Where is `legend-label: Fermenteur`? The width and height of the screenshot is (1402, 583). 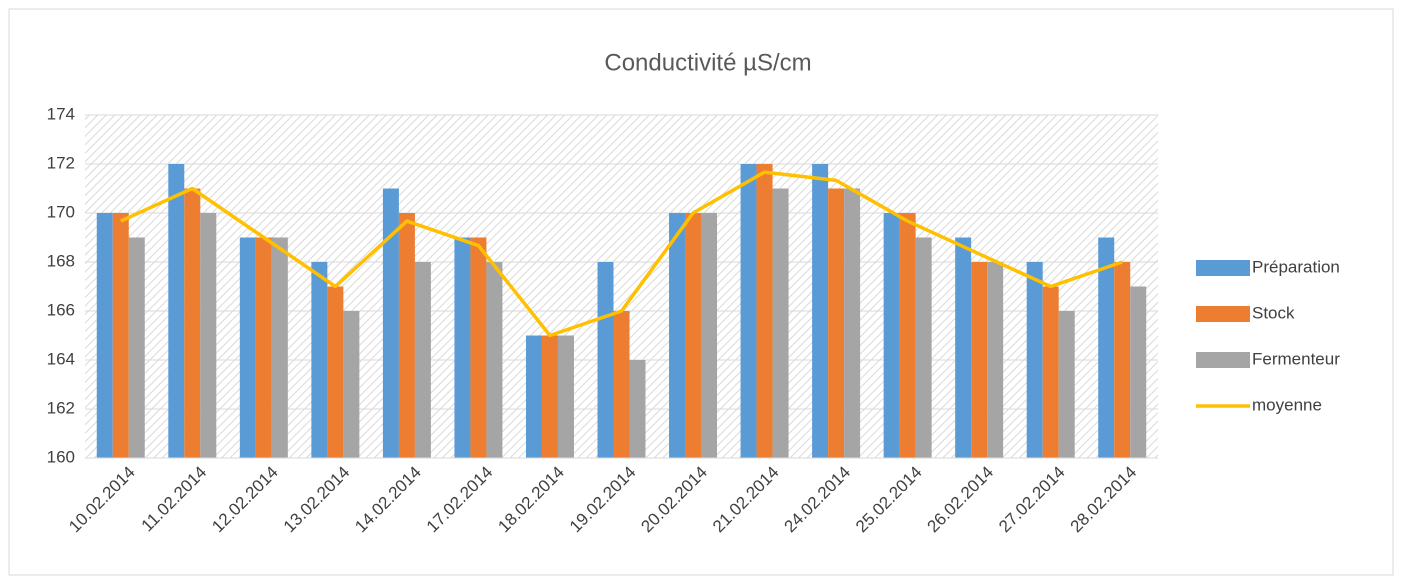 legend-label: Fermenteur is located at coordinates (1296, 358).